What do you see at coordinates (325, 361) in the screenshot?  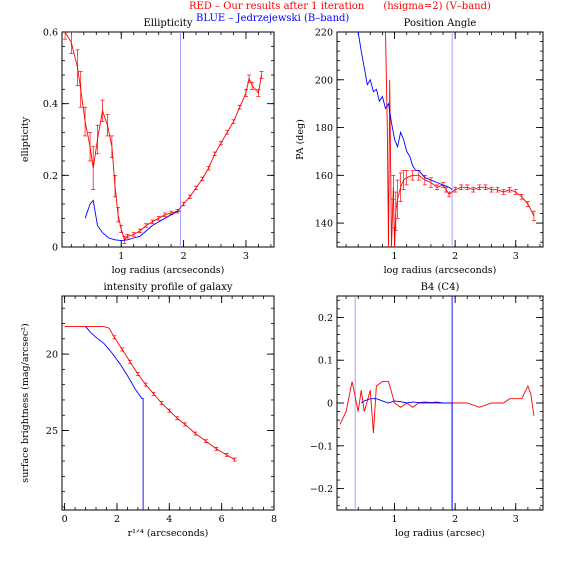 I see `y-tick-label: 0.1` at bounding box center [325, 361].